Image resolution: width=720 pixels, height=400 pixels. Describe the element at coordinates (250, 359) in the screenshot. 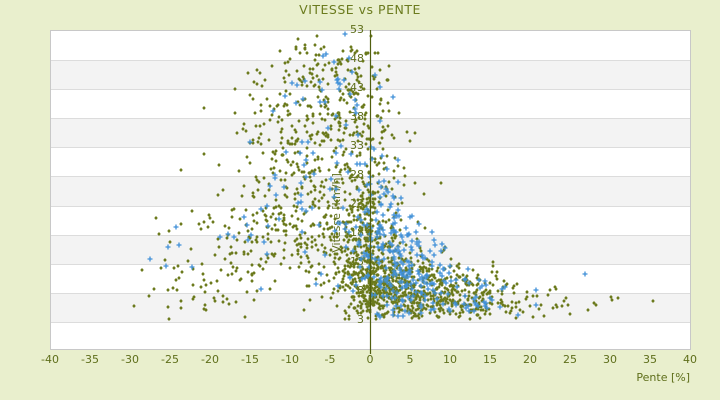

I see `x-axis-tick-label: -15` at that location.